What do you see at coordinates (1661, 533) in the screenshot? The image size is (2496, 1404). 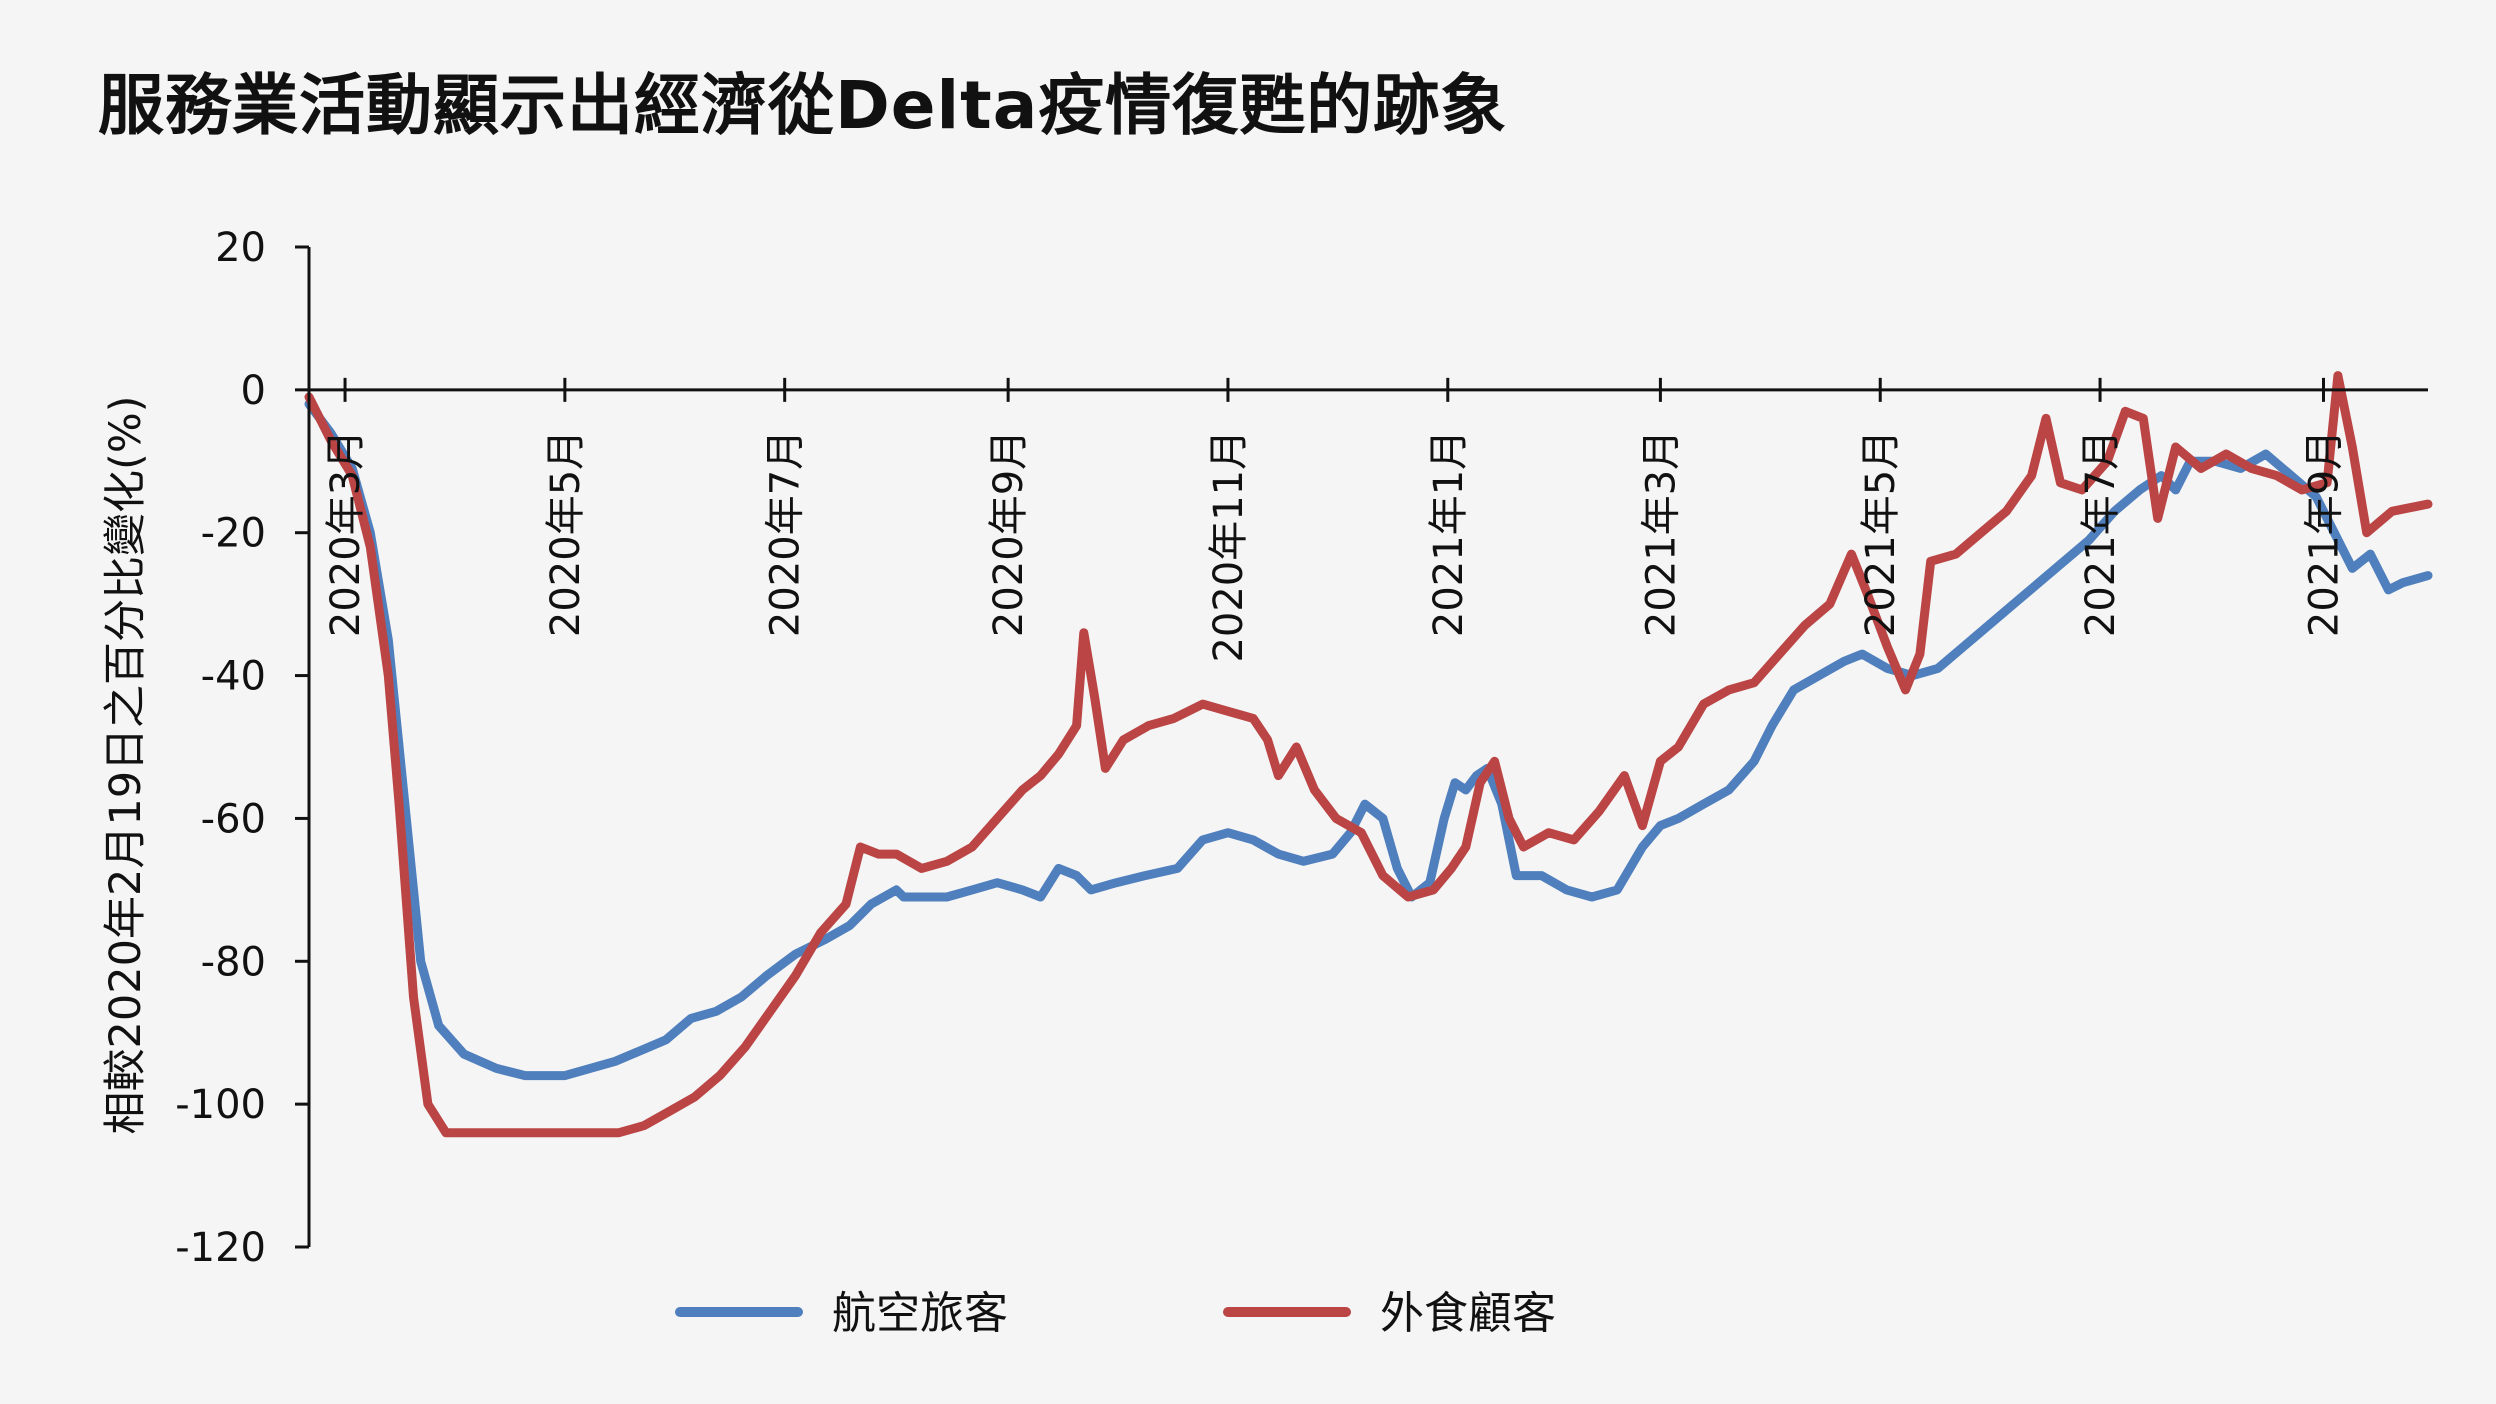 I see `x-tick-label: 2021年3月` at bounding box center [1661, 533].